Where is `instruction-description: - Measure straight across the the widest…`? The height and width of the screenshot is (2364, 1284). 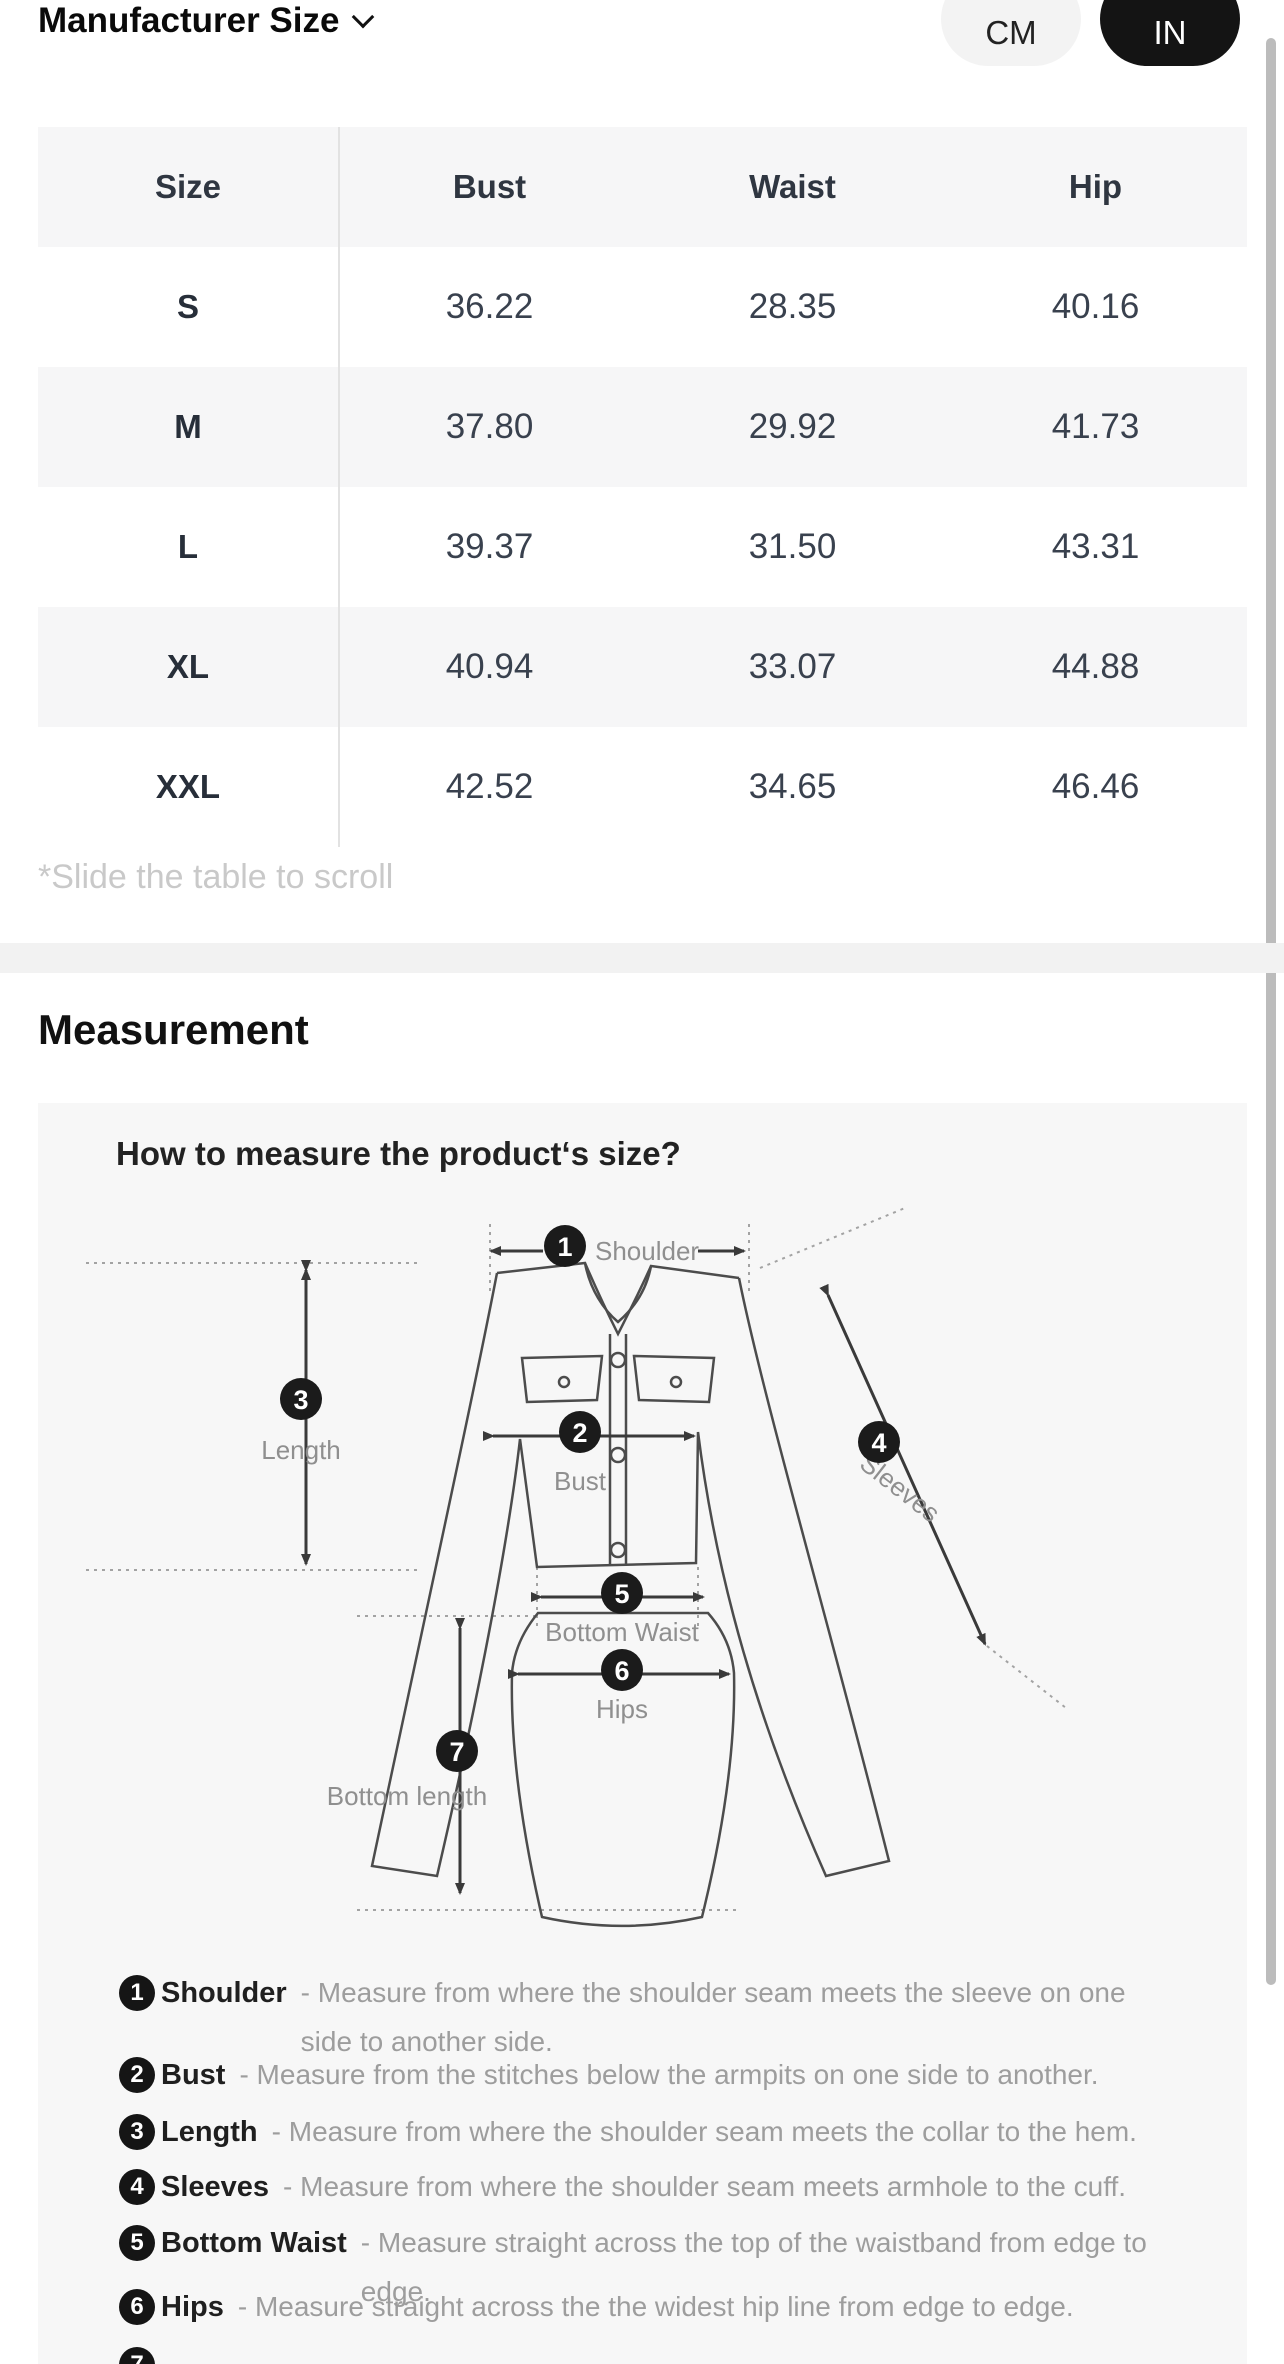
instruction-description: - Measure straight across the the widest… is located at coordinates (655, 2306).